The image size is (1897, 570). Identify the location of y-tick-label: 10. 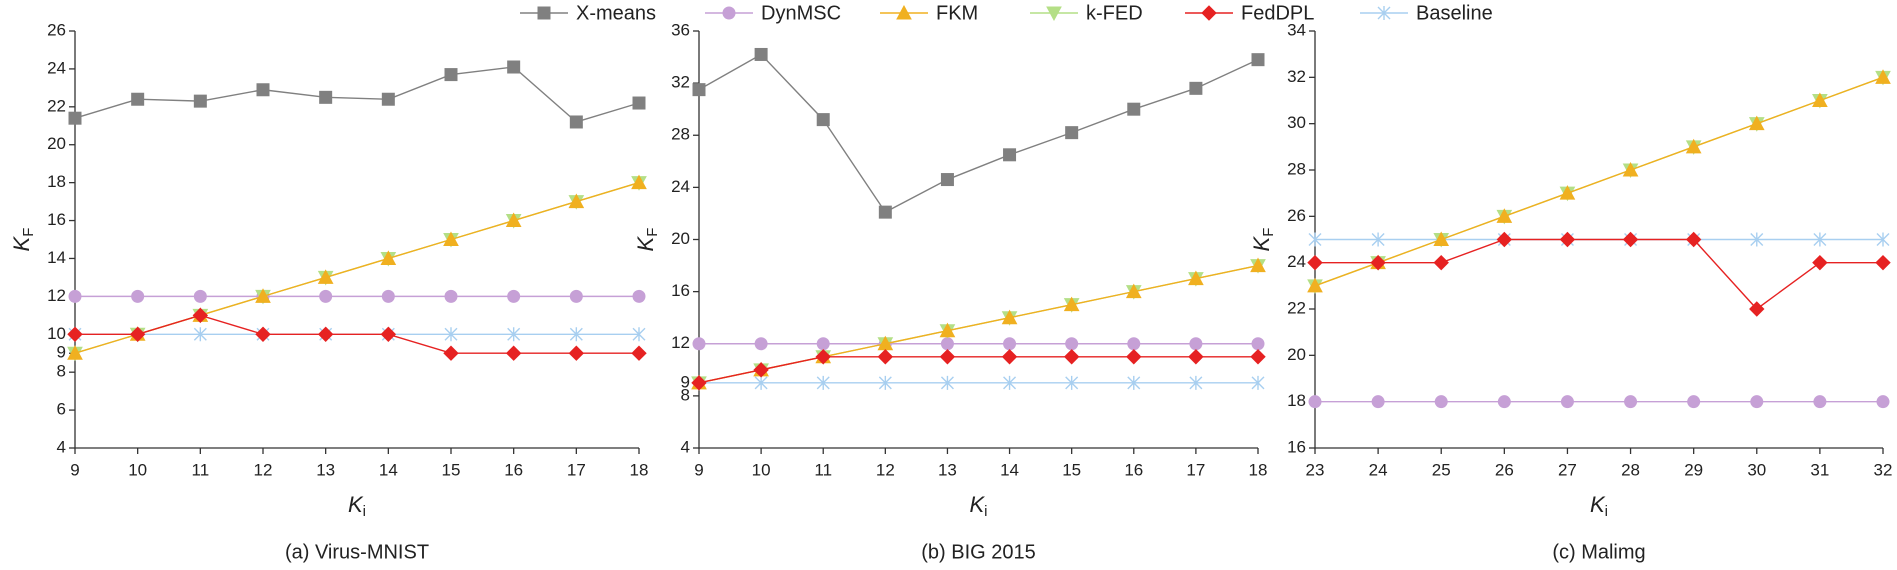
(56, 333).